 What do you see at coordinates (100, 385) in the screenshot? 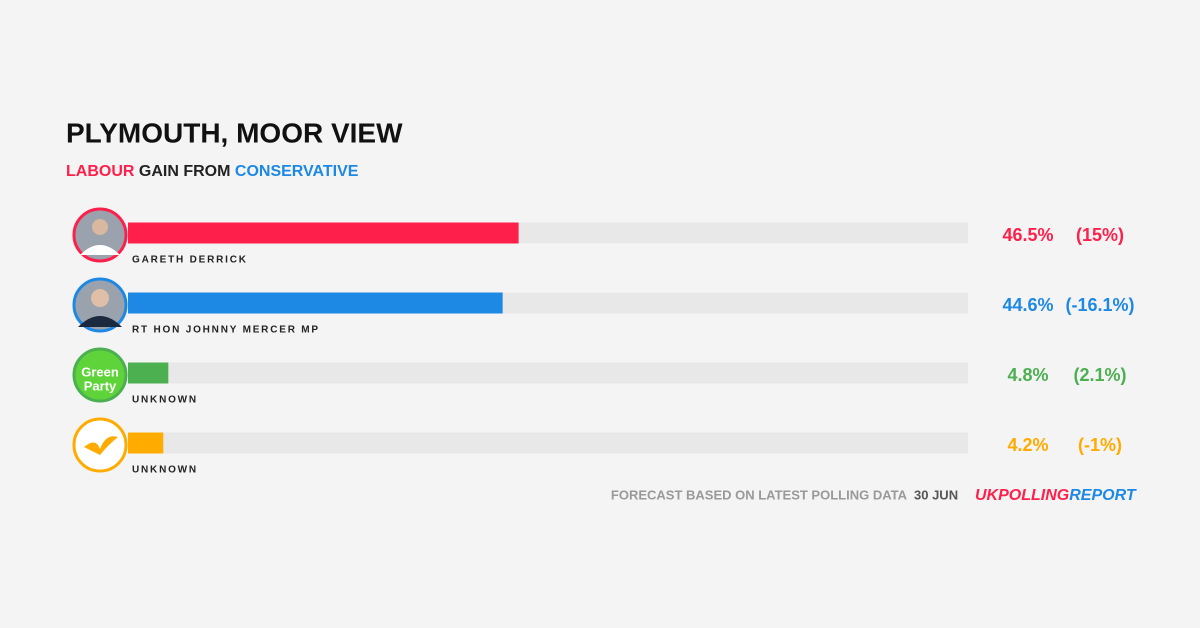
I see `logo-text: Party` at bounding box center [100, 385].